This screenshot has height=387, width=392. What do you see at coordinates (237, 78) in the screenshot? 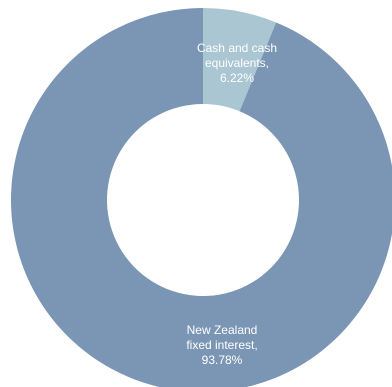
I see `slice-label-line: 6.22%` at bounding box center [237, 78].